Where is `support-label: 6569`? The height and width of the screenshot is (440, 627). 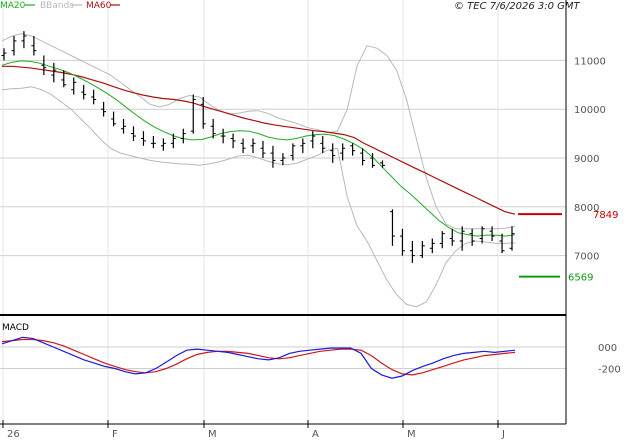
support-label: 6569 is located at coordinates (580, 278).